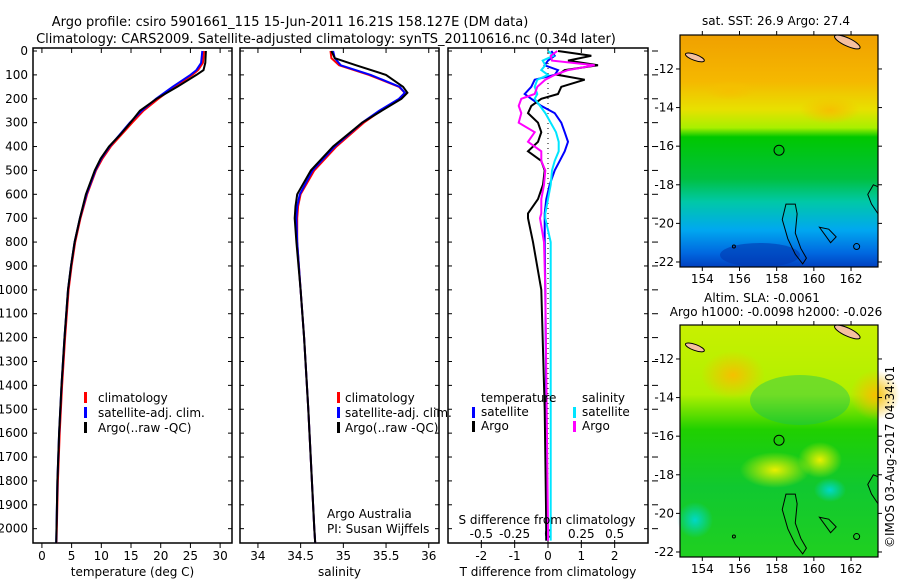 Image resolution: width=900 pixels, height=580 pixels. What do you see at coordinates (428, 556) in the screenshot?
I see `x-tick-label: 36` at bounding box center [428, 556].